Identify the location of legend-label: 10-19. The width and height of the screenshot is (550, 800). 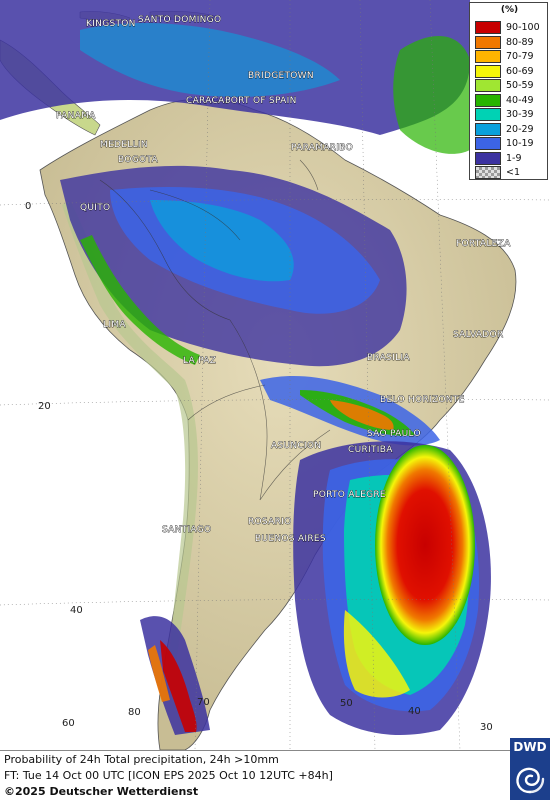
(520, 143).